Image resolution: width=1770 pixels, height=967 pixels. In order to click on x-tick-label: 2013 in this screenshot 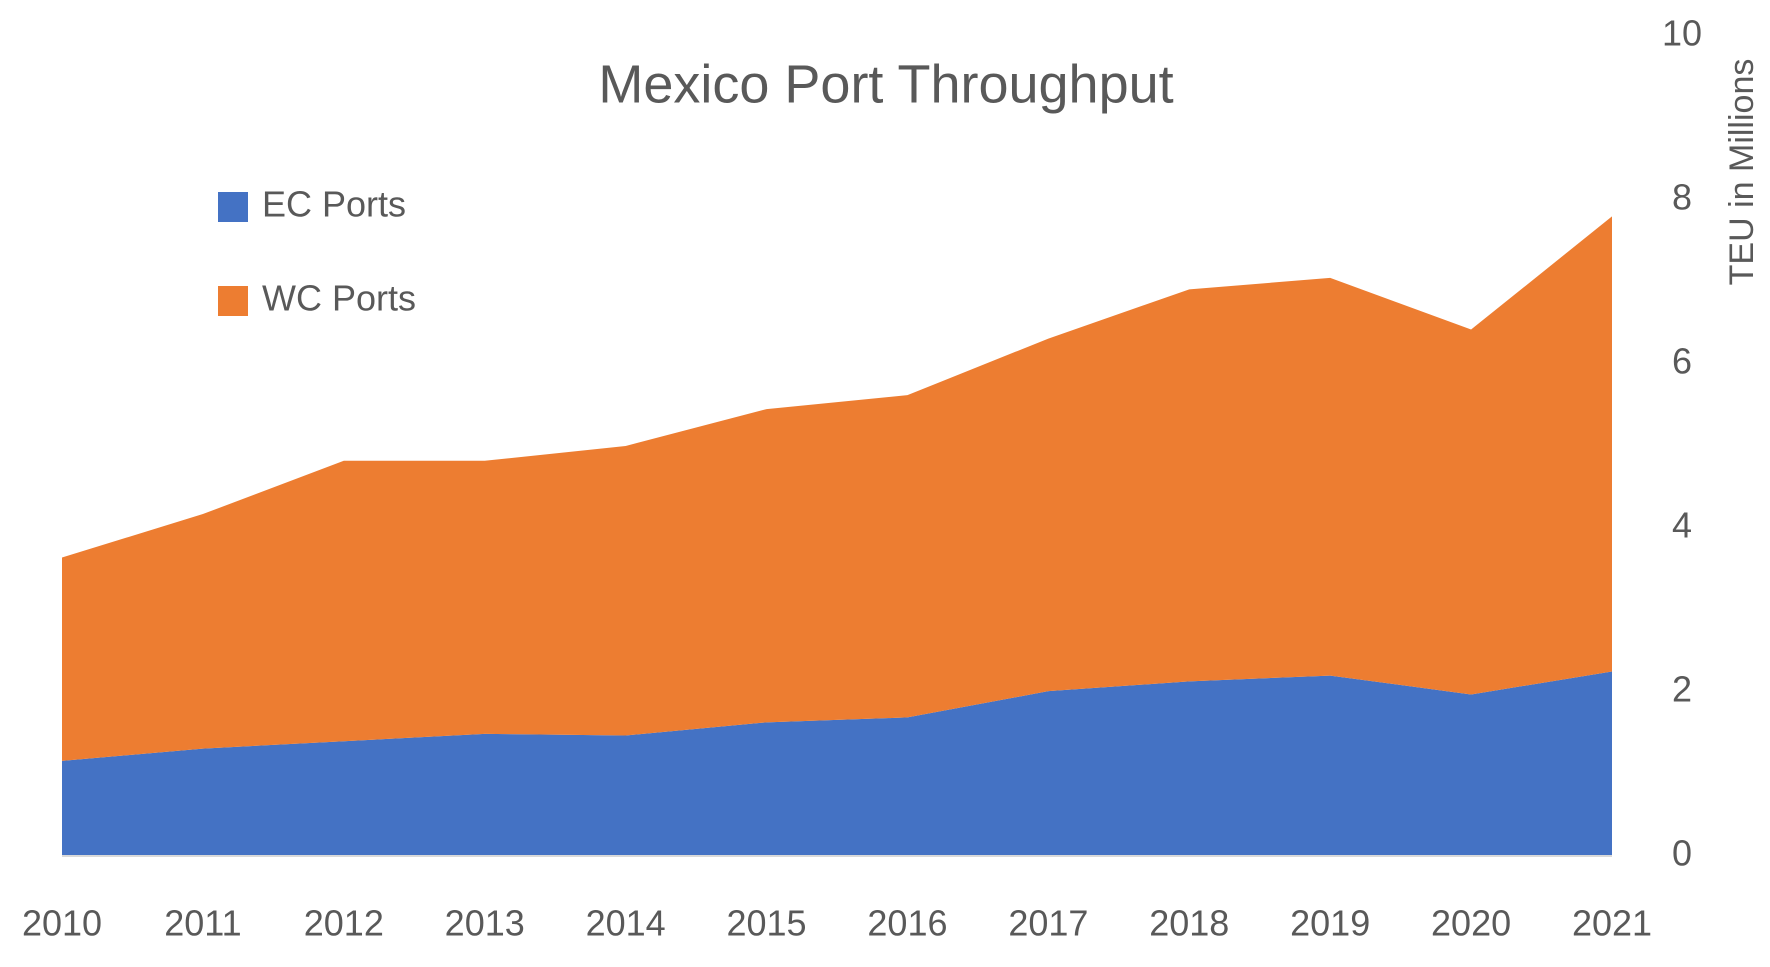, I will do `click(485, 923)`.